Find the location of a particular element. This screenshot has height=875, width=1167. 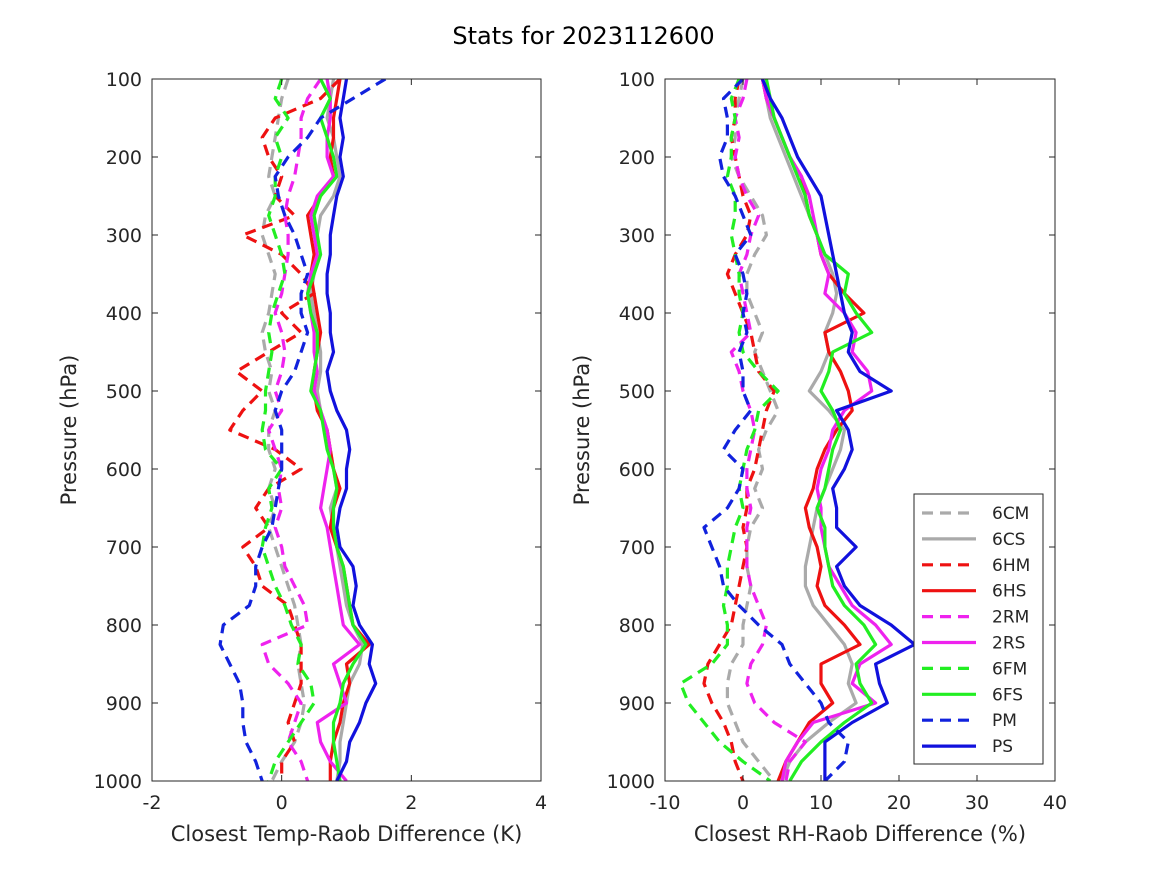

x-tick-label: 10 is located at coordinates (821, 803).